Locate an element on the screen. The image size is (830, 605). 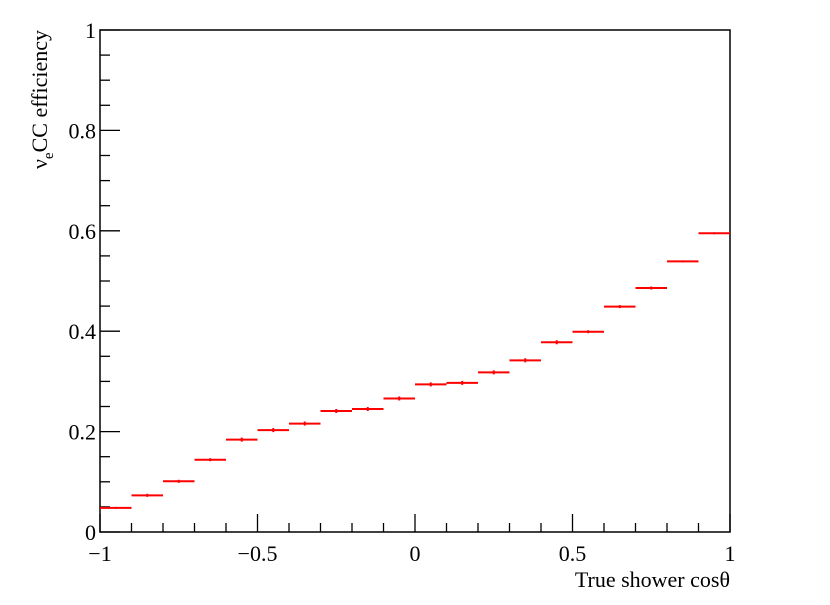
y-axis-title-symbol: ν is located at coordinates (39, 164).